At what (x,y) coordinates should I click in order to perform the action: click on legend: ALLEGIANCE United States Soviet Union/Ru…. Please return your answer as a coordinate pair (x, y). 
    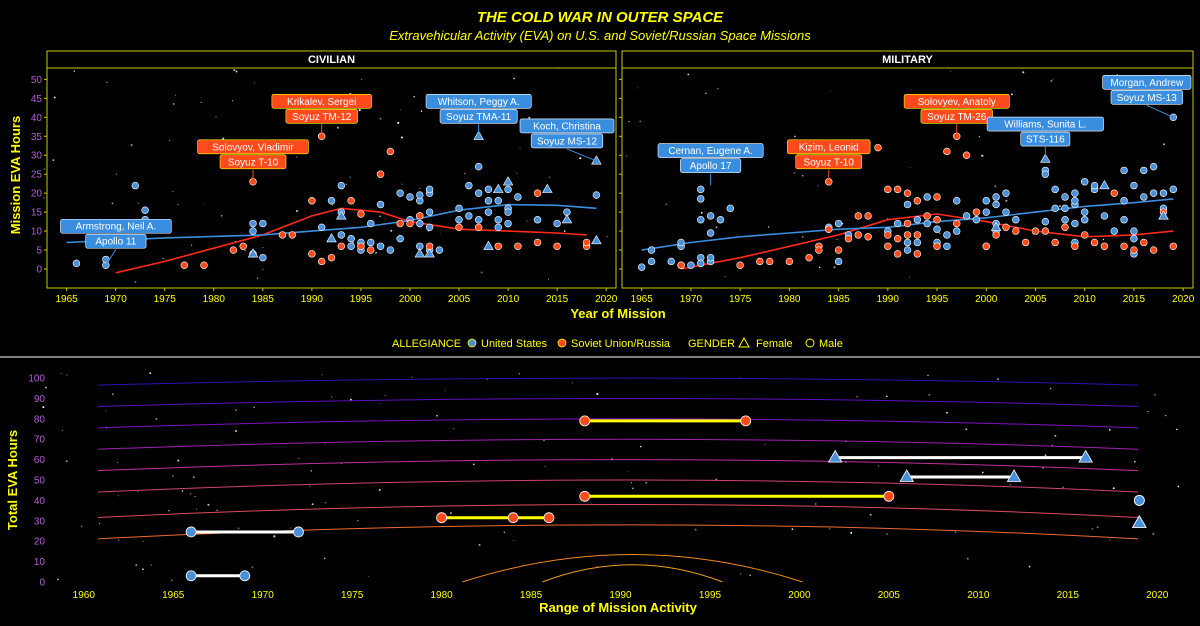
    Looking at the image, I should click on (617, 343).